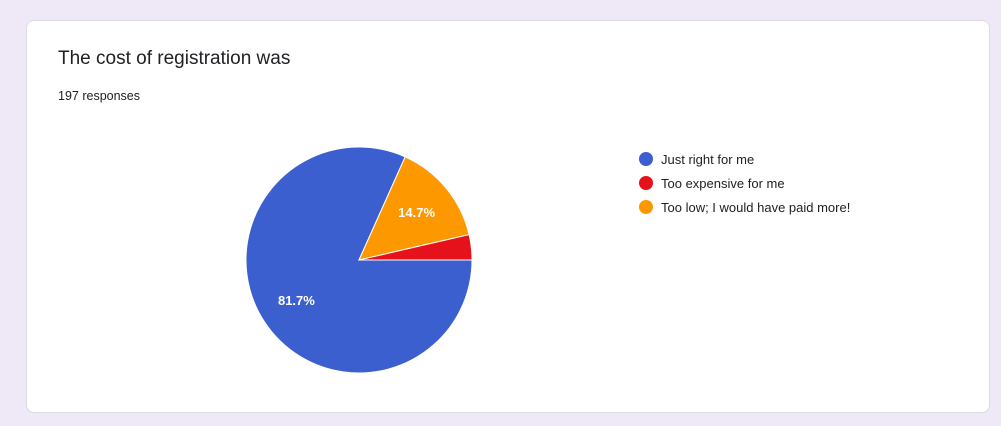 The width and height of the screenshot is (1001, 426). What do you see at coordinates (708, 159) in the screenshot?
I see `legend-label: Just right for me` at bounding box center [708, 159].